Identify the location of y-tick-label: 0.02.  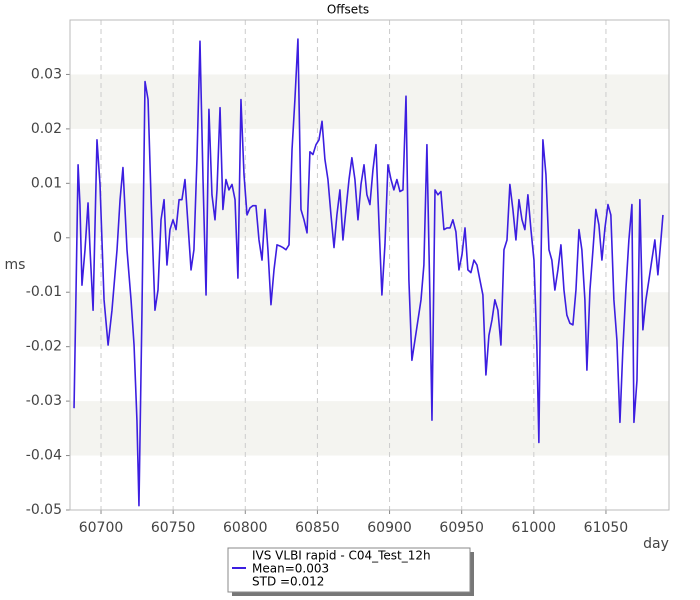
(46, 129).